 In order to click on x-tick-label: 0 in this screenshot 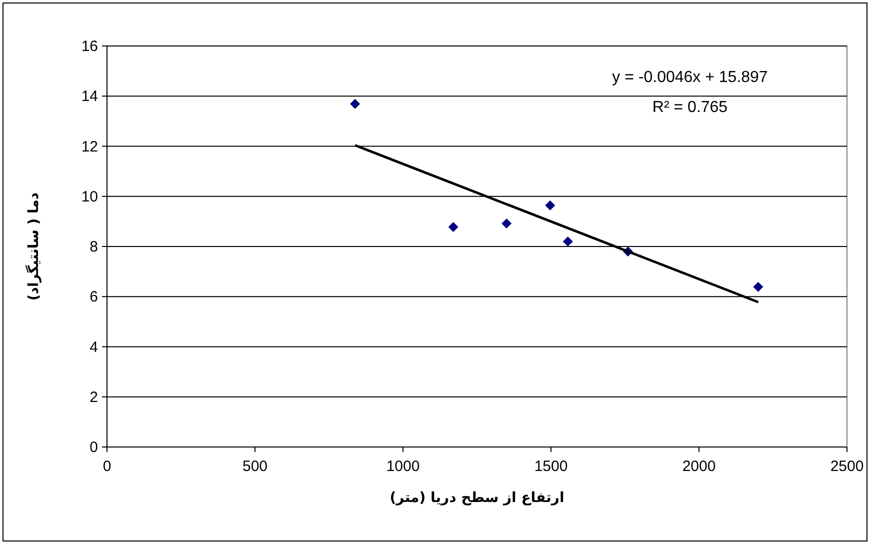, I will do `click(107, 466)`.